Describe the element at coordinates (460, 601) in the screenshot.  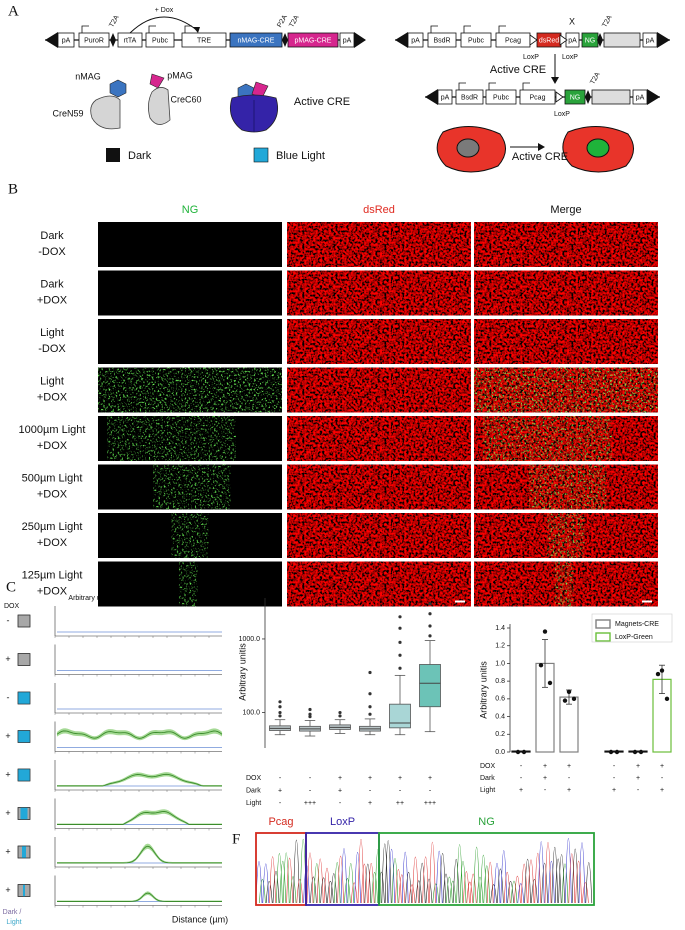
I see `scale-bar` at that location.